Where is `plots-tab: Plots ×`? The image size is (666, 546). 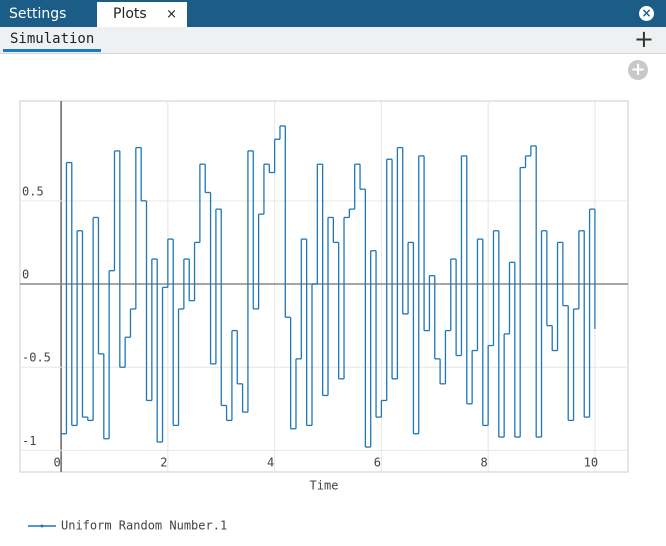 plots-tab: Plots × is located at coordinates (142, 14).